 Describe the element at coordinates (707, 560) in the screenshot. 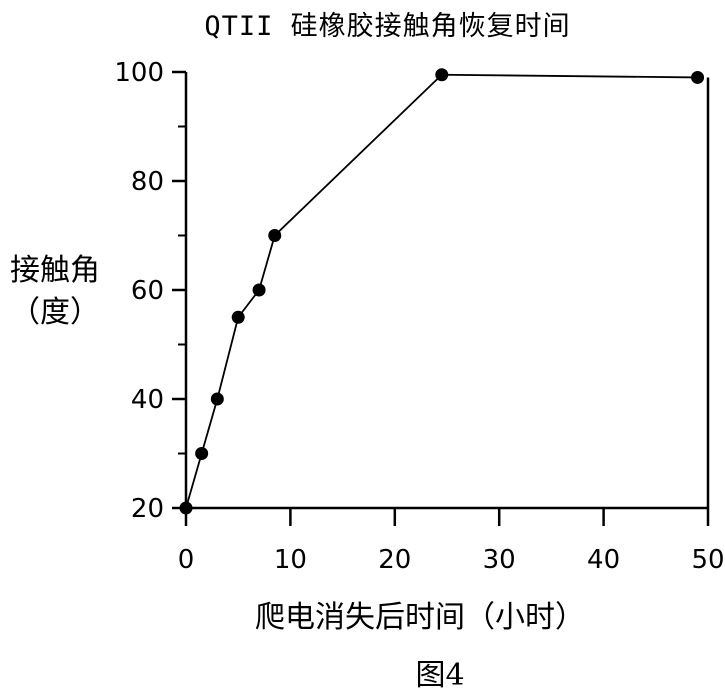

I see `x-tick-label: 50` at that location.